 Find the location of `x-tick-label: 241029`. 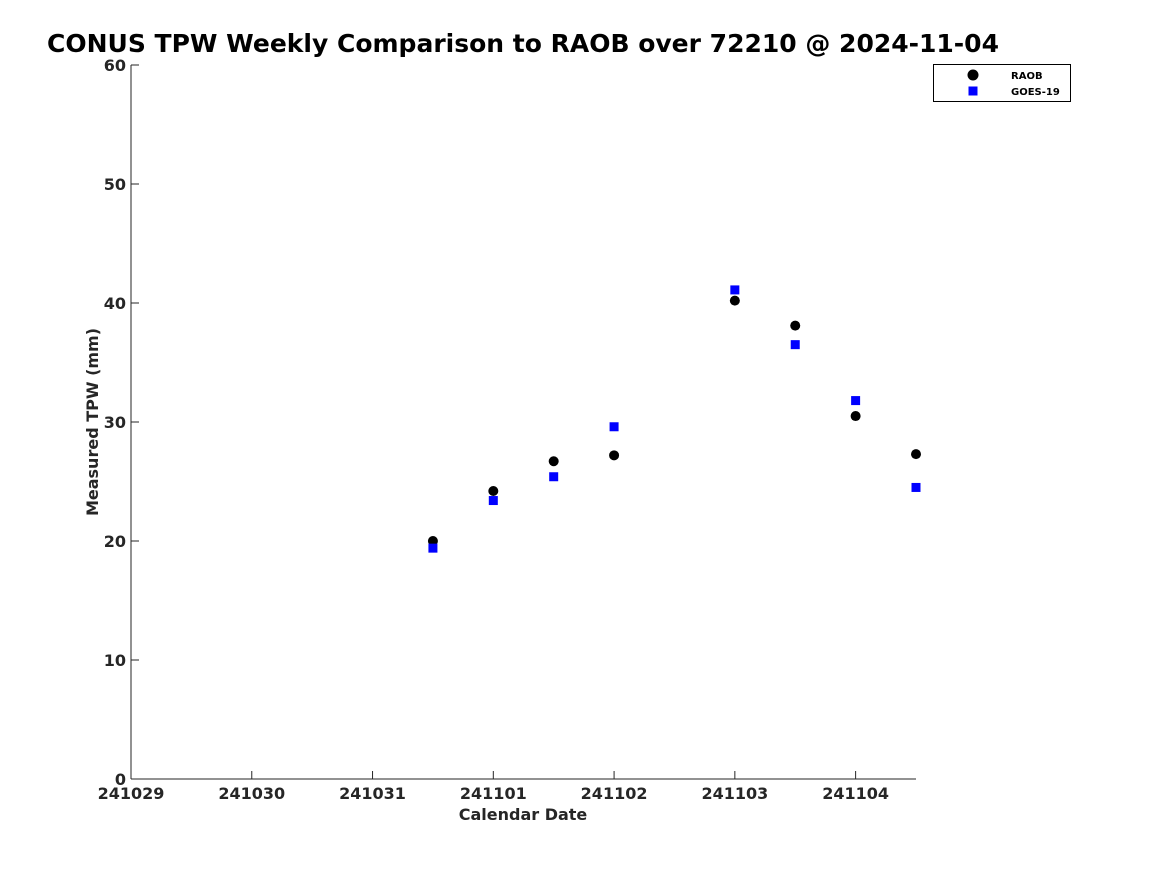

x-tick-label: 241029 is located at coordinates (131, 793).